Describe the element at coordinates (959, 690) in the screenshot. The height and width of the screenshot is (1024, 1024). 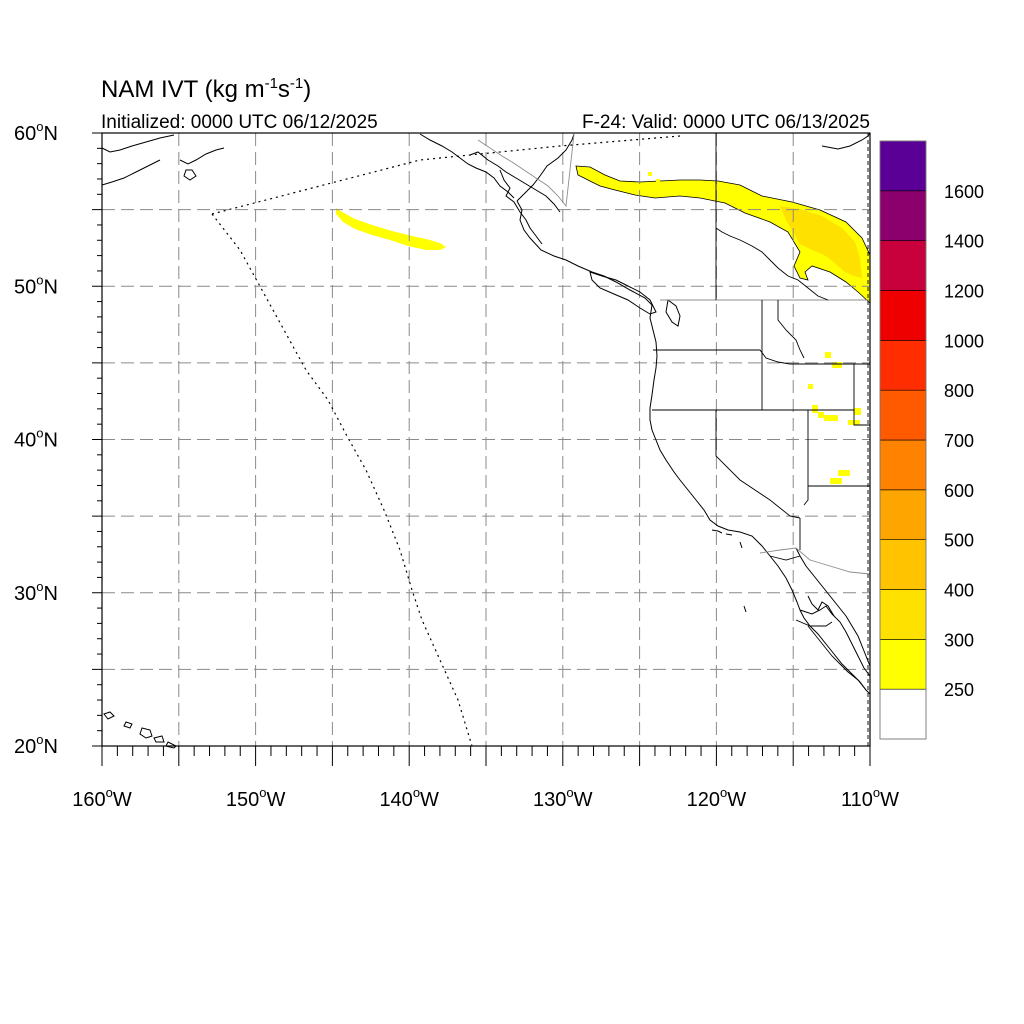
I see `colorbar-label: 250` at that location.